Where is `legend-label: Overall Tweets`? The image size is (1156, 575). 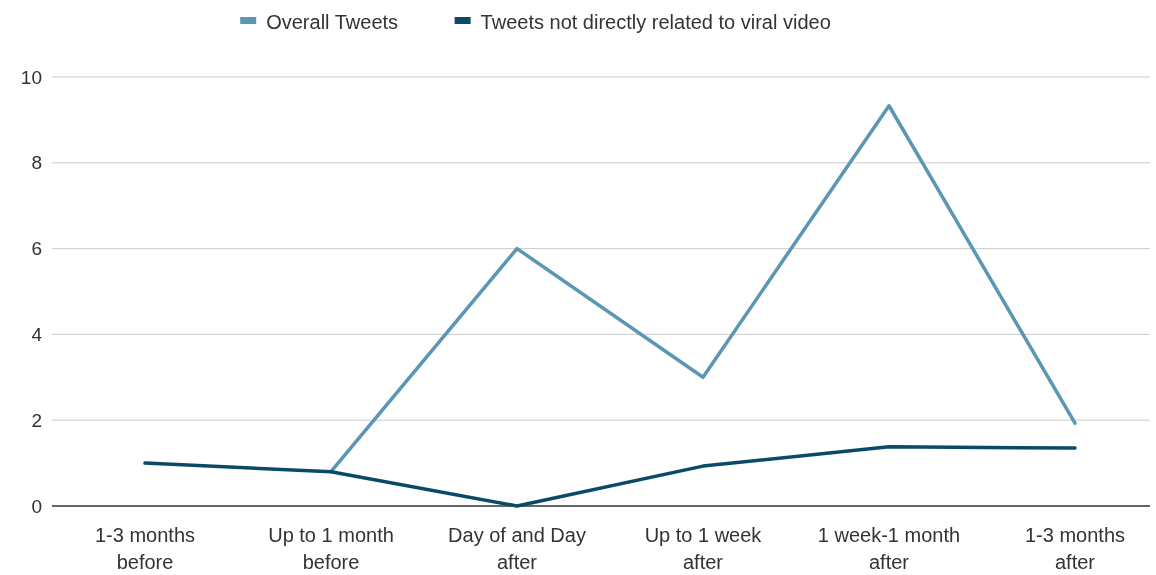
legend-label: Overall Tweets is located at coordinates (332, 22).